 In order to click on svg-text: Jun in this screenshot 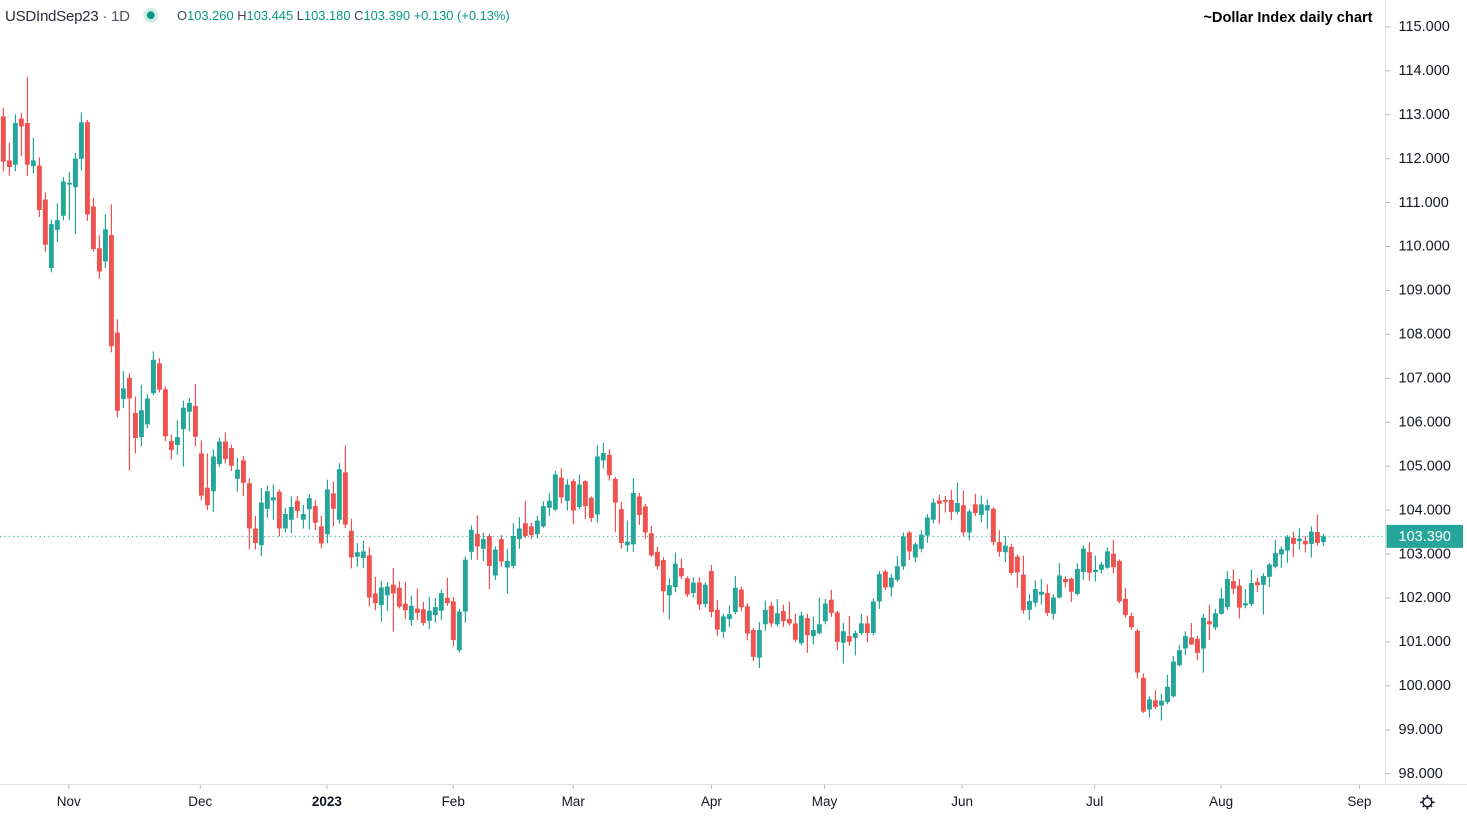, I will do `click(962, 801)`.